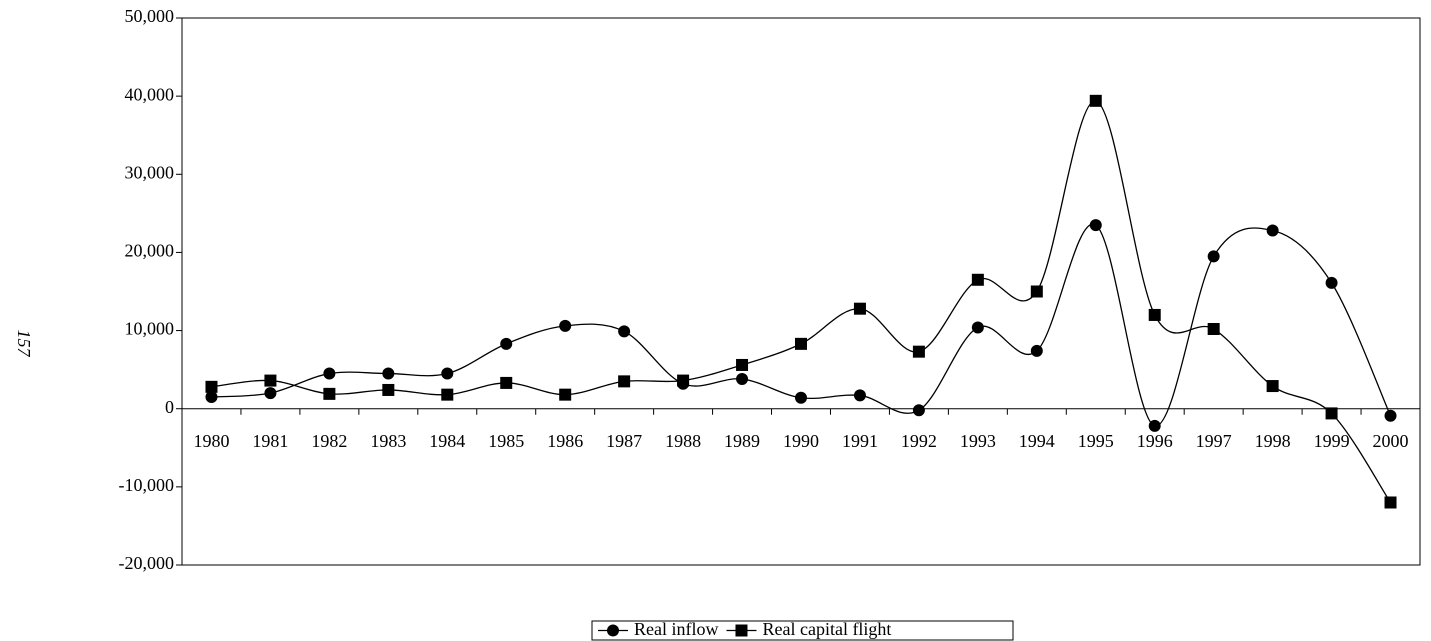 The width and height of the screenshot is (1431, 641). I want to click on legend-box, so click(802, 630).